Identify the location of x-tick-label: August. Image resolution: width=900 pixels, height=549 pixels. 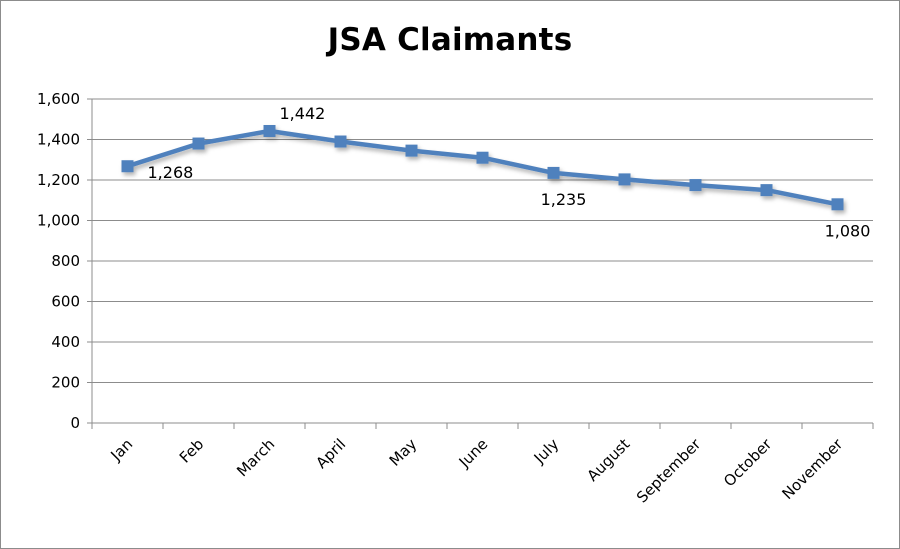
(608, 460).